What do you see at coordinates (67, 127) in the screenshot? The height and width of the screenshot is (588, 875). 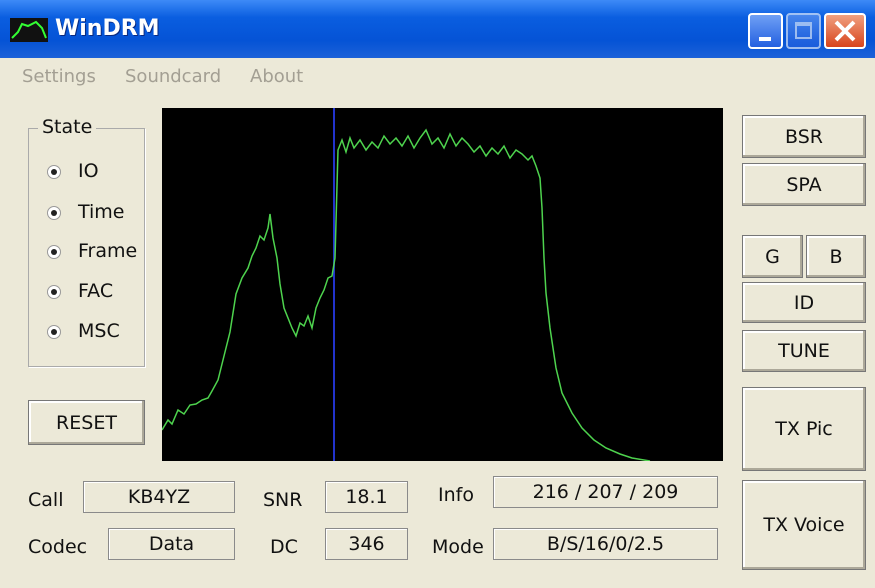 I see `group-label: State` at bounding box center [67, 127].